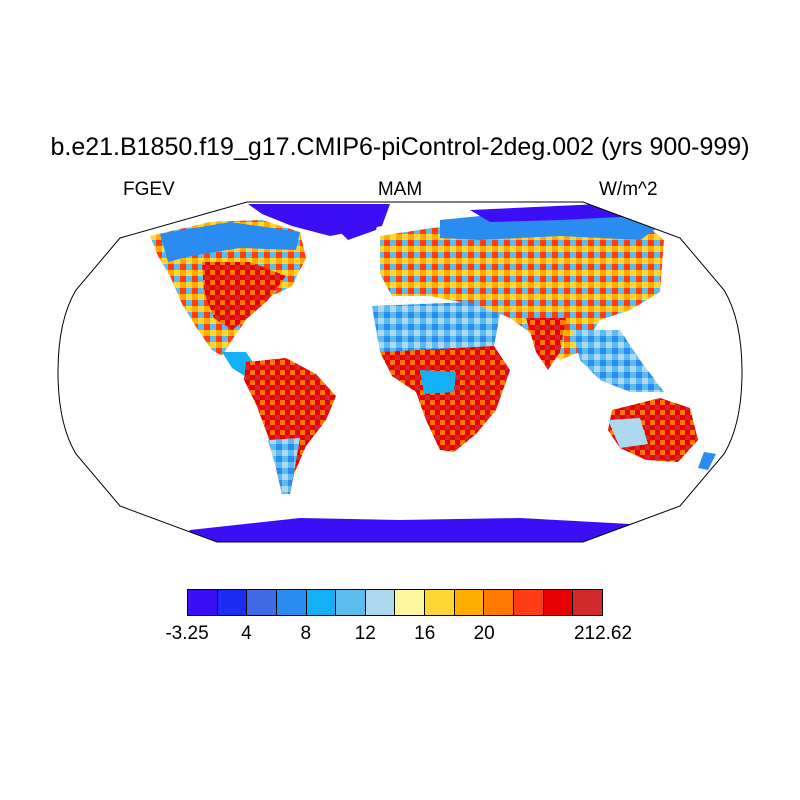 This screenshot has height=800, width=800. Describe the element at coordinates (149, 189) in the screenshot. I see `variable-label: FGEV` at that location.